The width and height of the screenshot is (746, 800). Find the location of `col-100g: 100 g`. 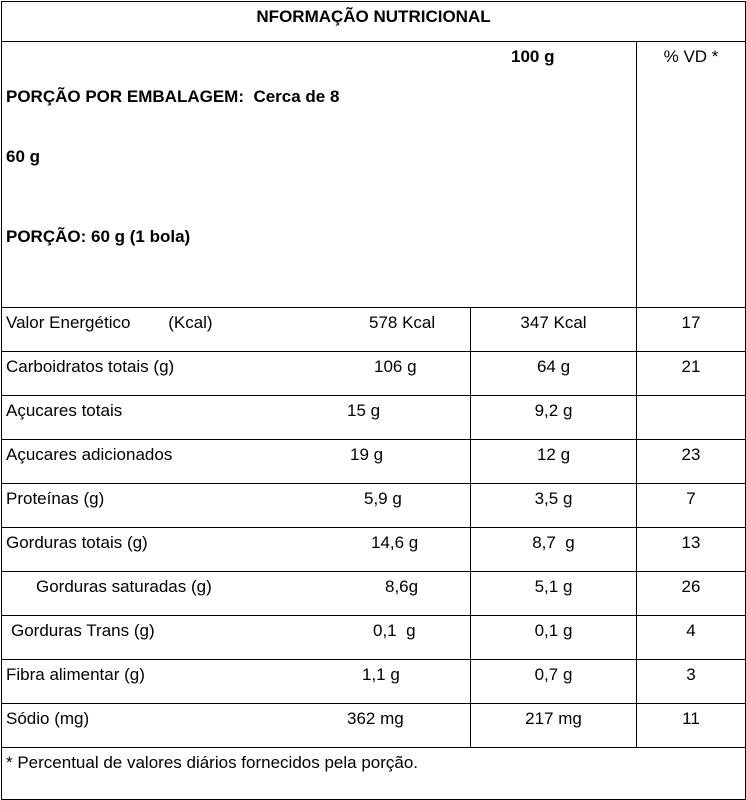

col-100g: 100 g is located at coordinates (533, 56).